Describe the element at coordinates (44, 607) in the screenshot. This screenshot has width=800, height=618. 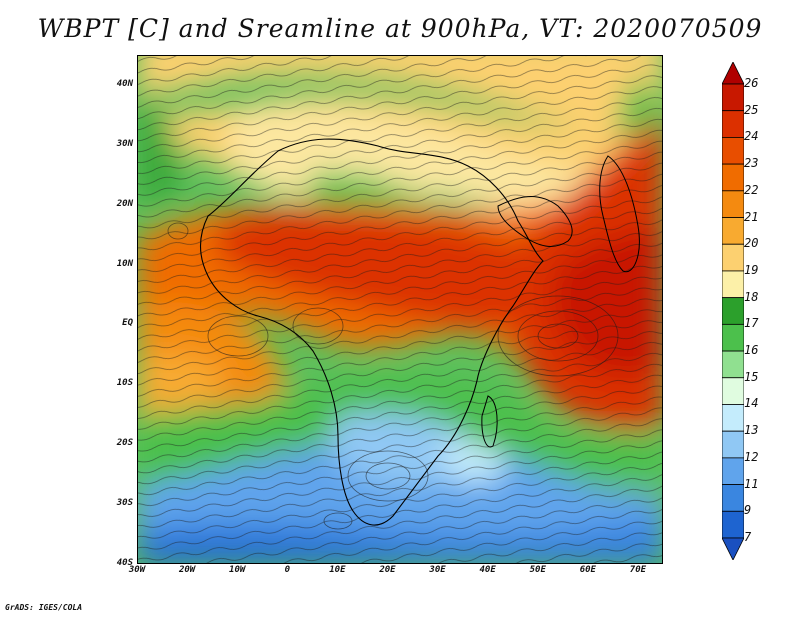
I see `credit-text: GrADS: IGES/COLA` at that location.